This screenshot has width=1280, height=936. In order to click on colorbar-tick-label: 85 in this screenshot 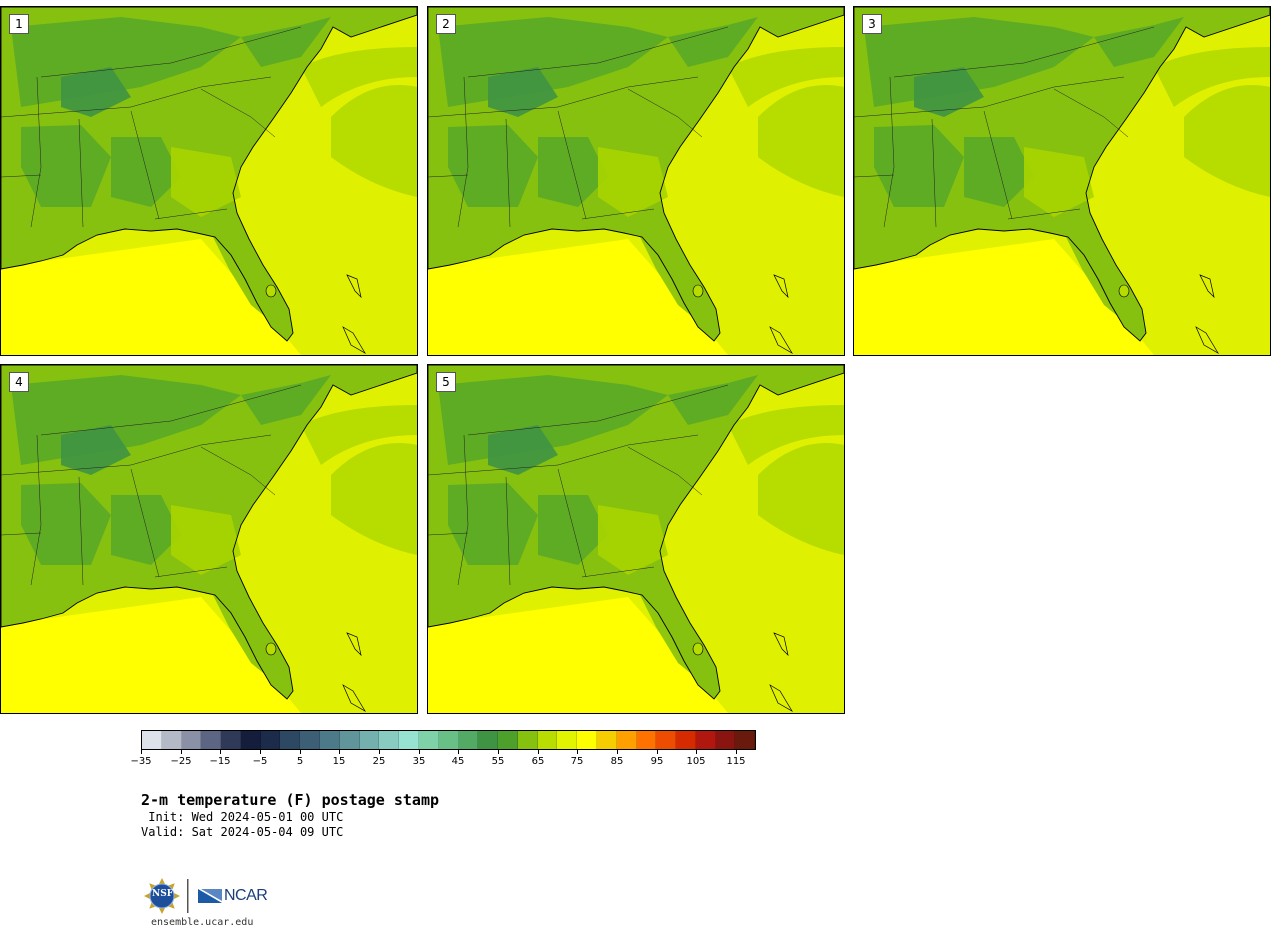, I will do `click(617, 761)`.